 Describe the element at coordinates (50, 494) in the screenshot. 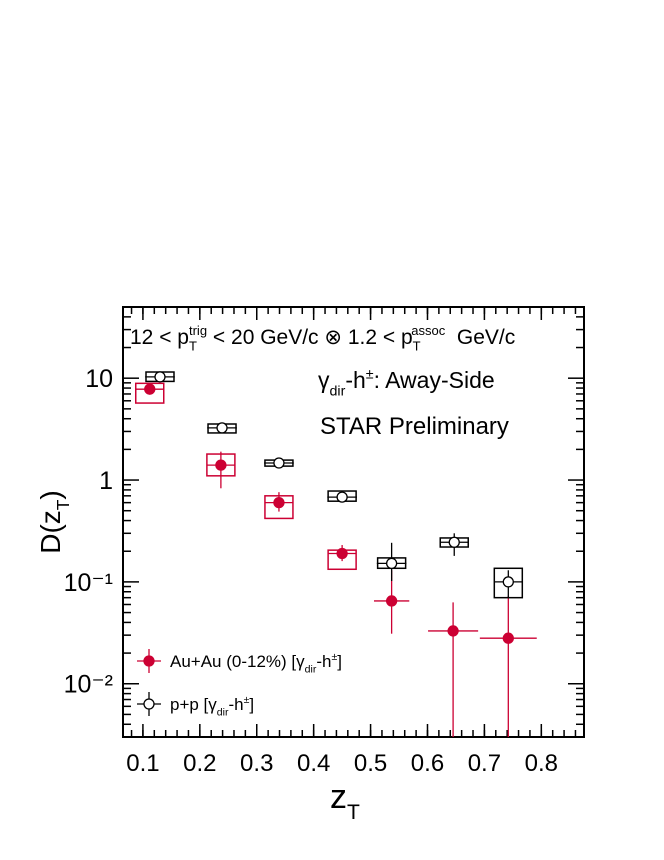

I see `text-span: )` at that location.